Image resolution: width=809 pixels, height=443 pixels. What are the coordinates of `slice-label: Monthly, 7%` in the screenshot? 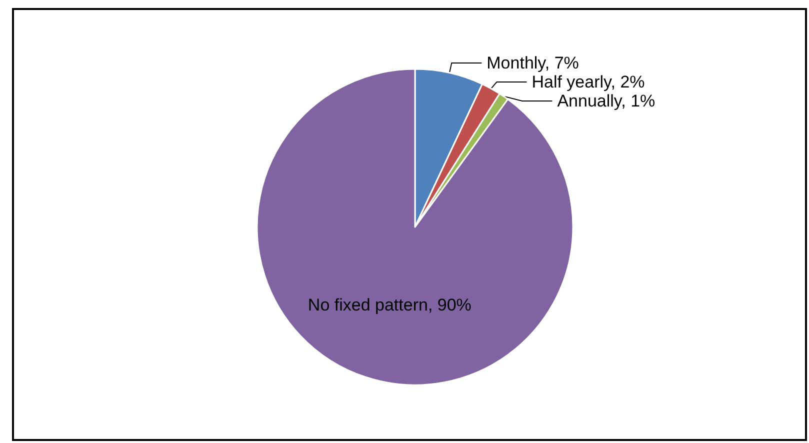 It's located at (532, 63).